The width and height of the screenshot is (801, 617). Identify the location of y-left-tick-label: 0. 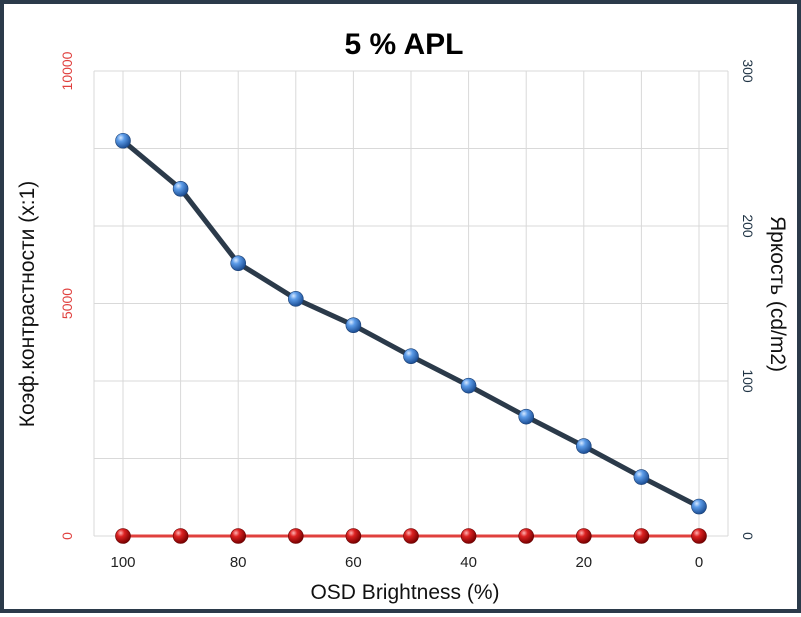
(67, 536).